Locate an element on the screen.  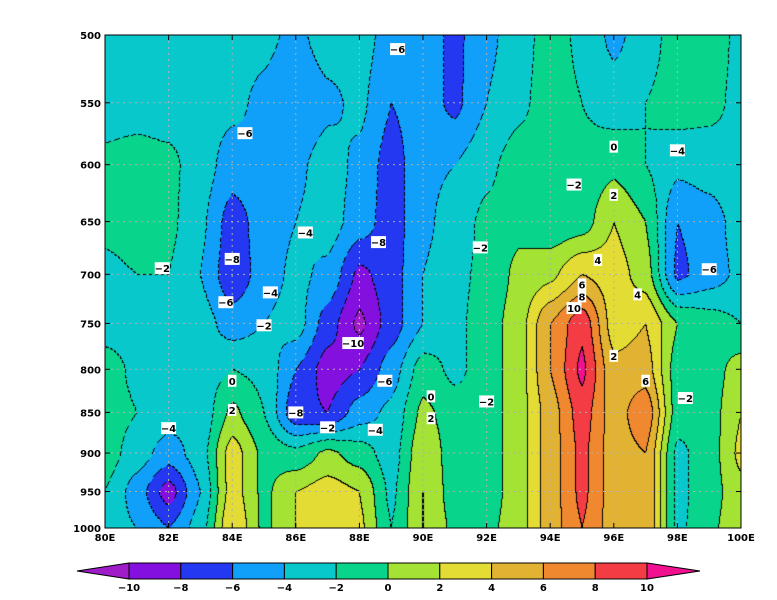
x-tick-label: 80E is located at coordinates (105, 538).